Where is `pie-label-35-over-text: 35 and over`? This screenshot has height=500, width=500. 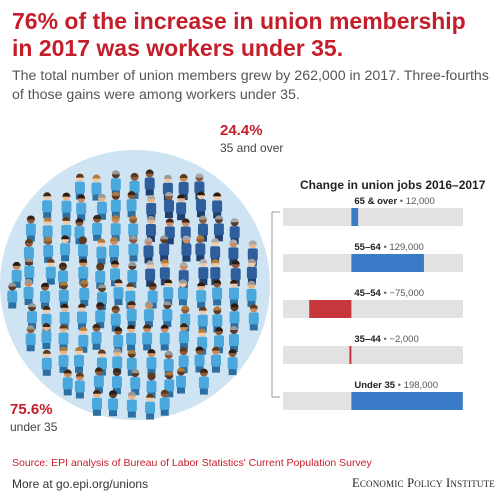 pie-label-35-over-text: 35 and over is located at coordinates (252, 148).